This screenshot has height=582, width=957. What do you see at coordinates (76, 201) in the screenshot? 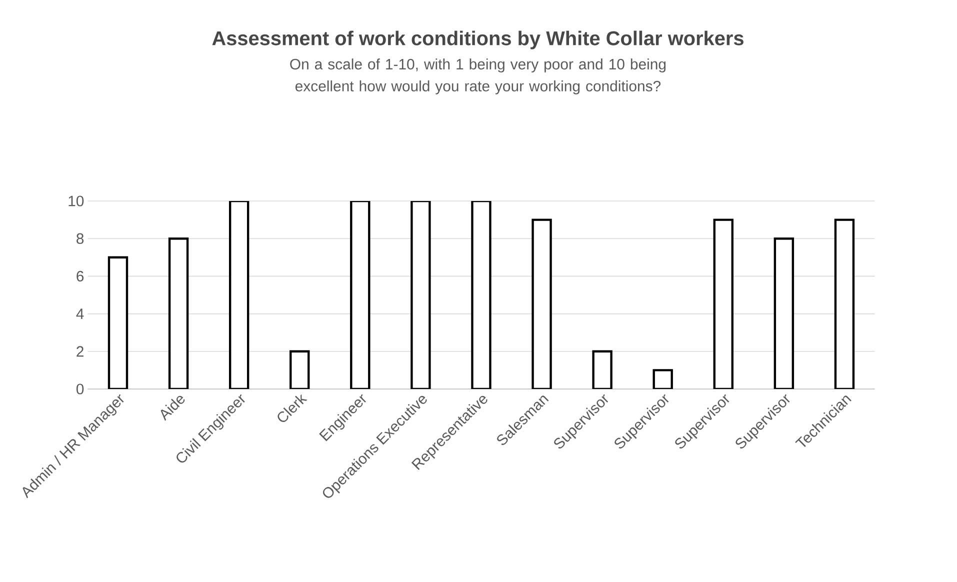
I see `y-tick-label: 10` at bounding box center [76, 201].